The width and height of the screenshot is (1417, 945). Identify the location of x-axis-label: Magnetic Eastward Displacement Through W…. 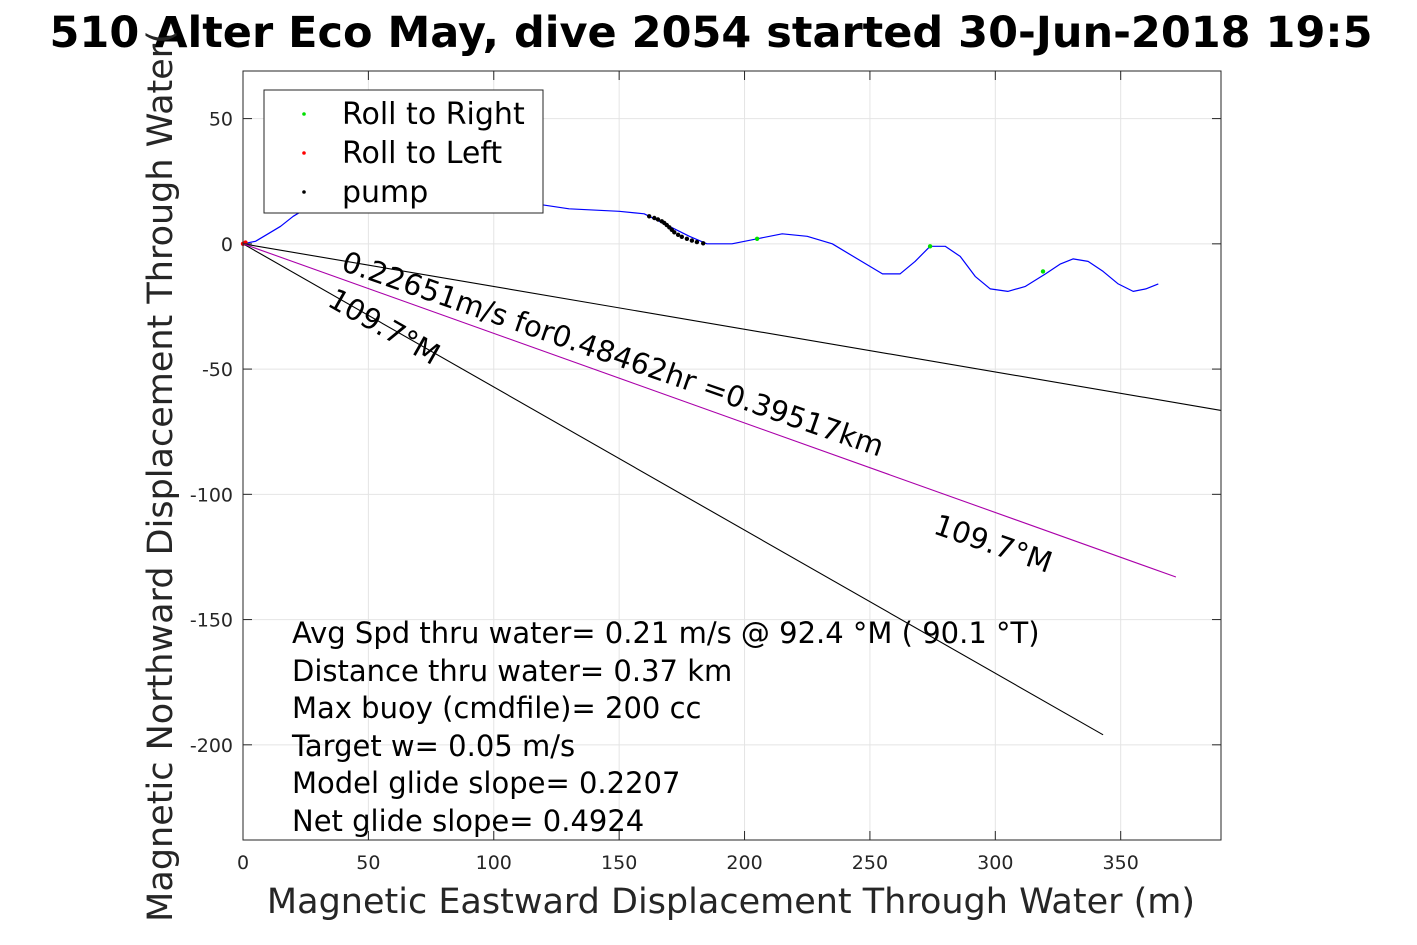
(731, 902).